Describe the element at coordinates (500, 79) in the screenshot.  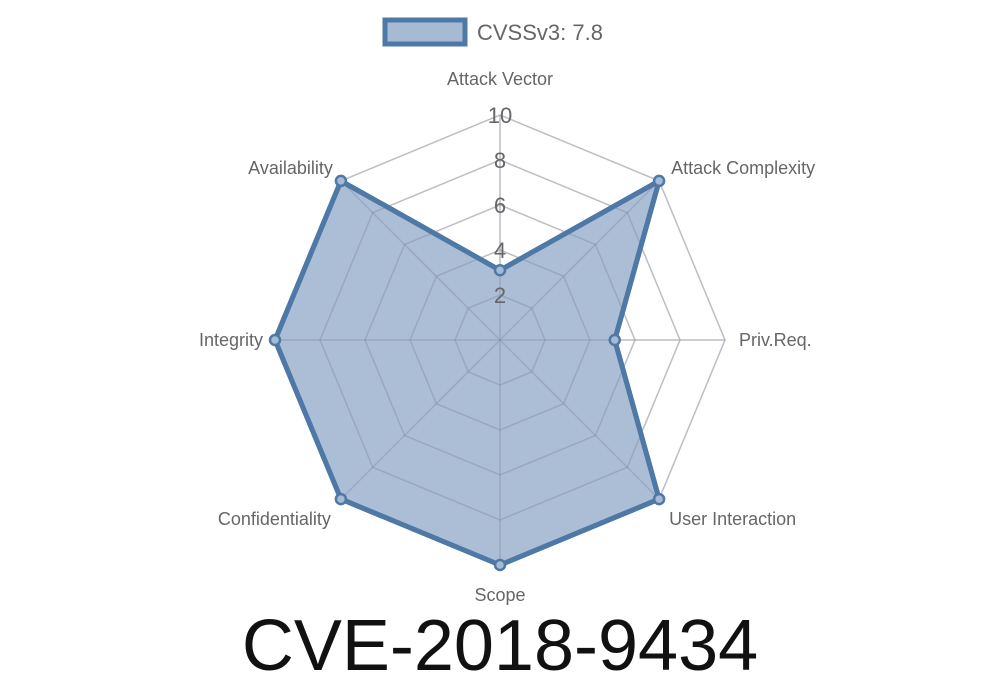
I see `axis-label: Attack Vector` at that location.